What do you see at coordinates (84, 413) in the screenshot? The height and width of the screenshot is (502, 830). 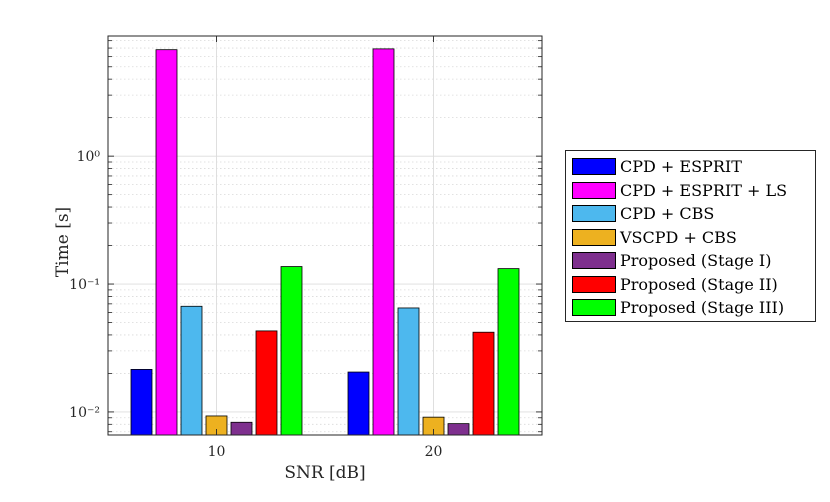 I see `y-tick-label: 10⁻²` at bounding box center [84, 413].